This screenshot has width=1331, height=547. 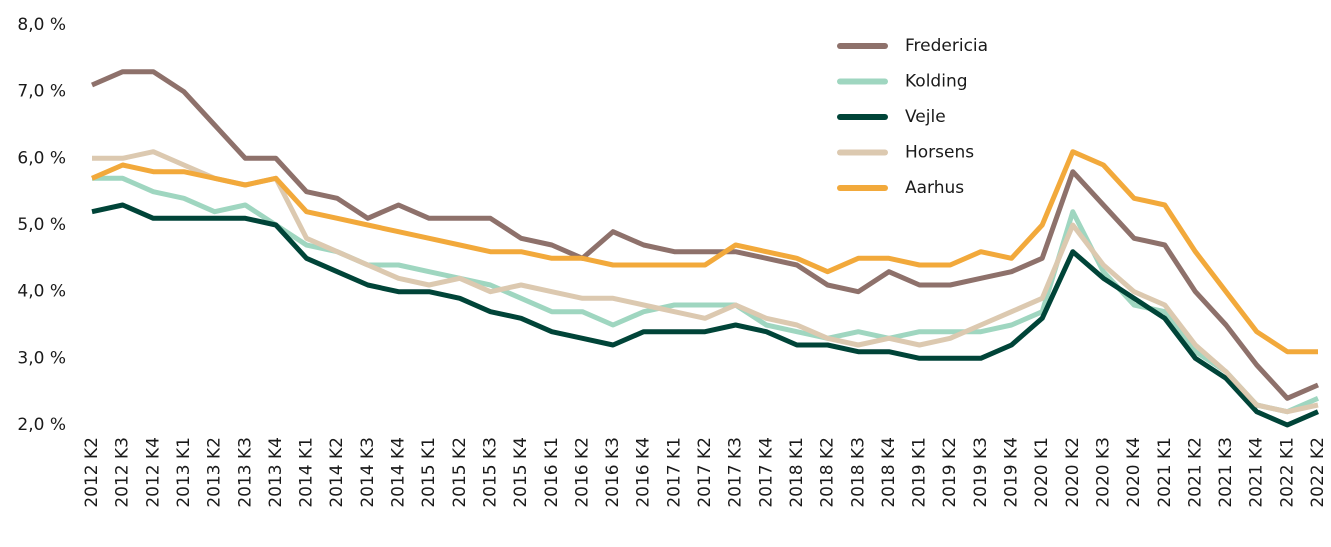 What do you see at coordinates (521, 472) in the screenshot?
I see `x-tick-label: 2015 K4` at bounding box center [521, 472].